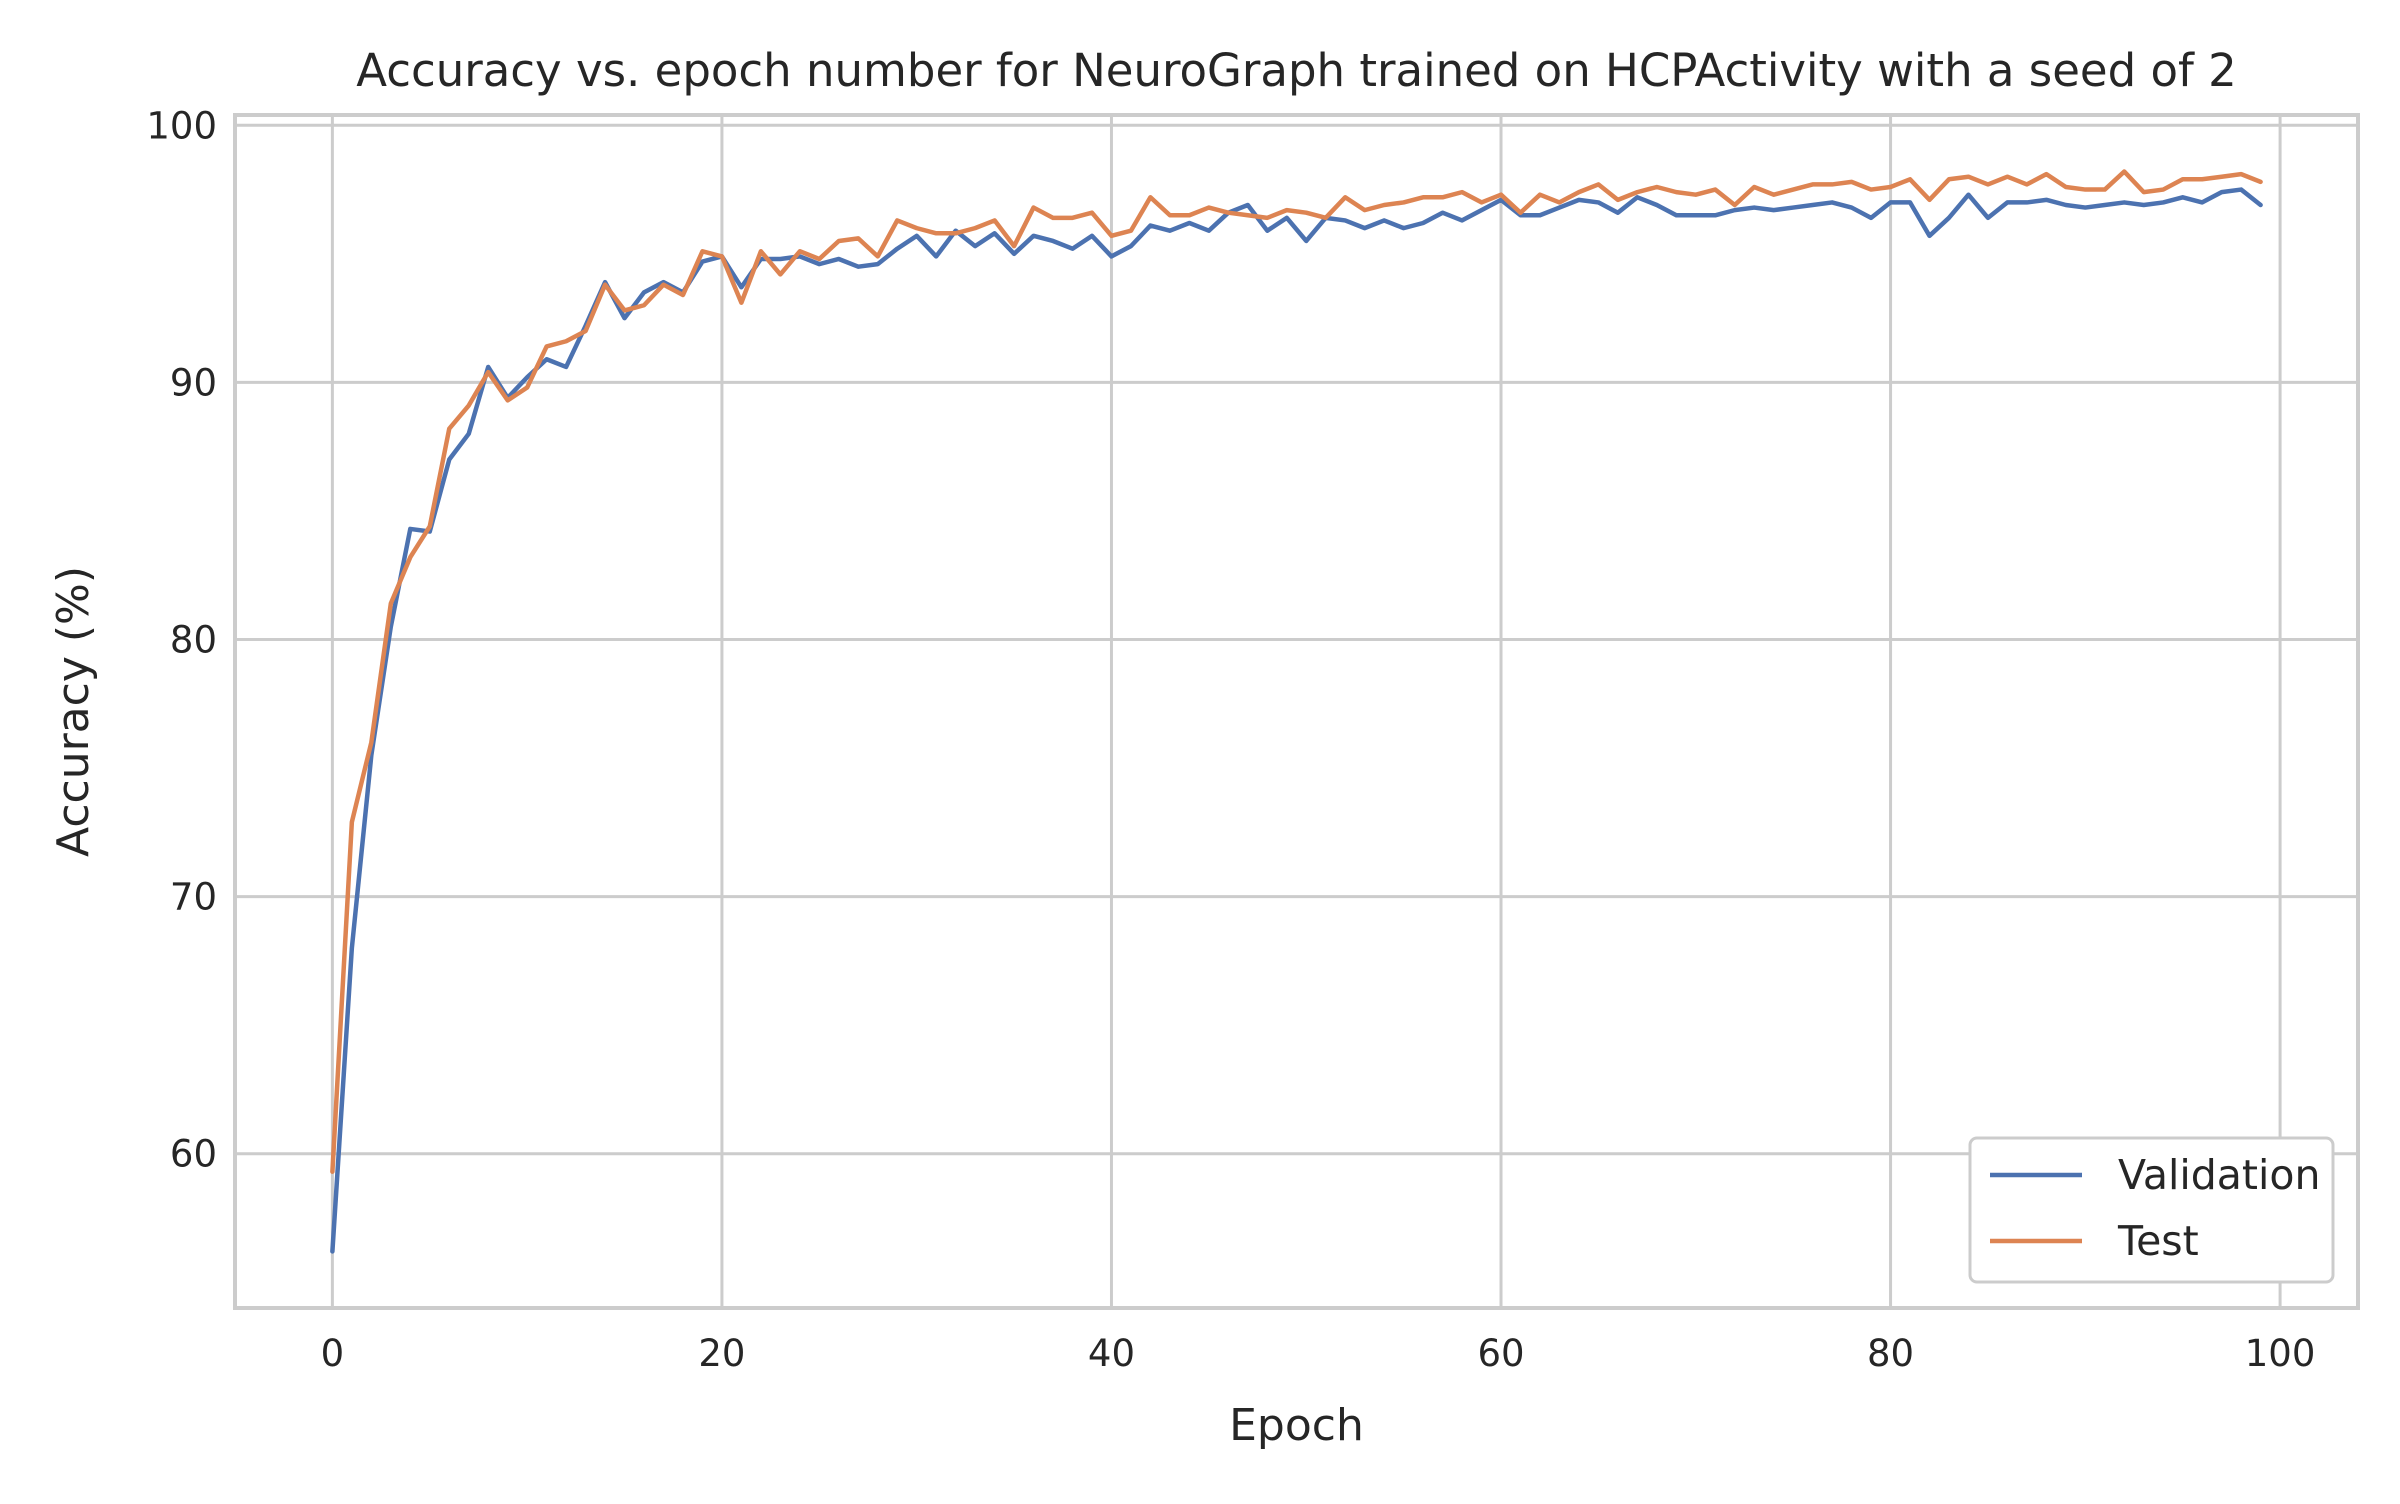 The height and width of the screenshot is (1504, 2400). I want to click on y-tick-label: 90, so click(193, 382).